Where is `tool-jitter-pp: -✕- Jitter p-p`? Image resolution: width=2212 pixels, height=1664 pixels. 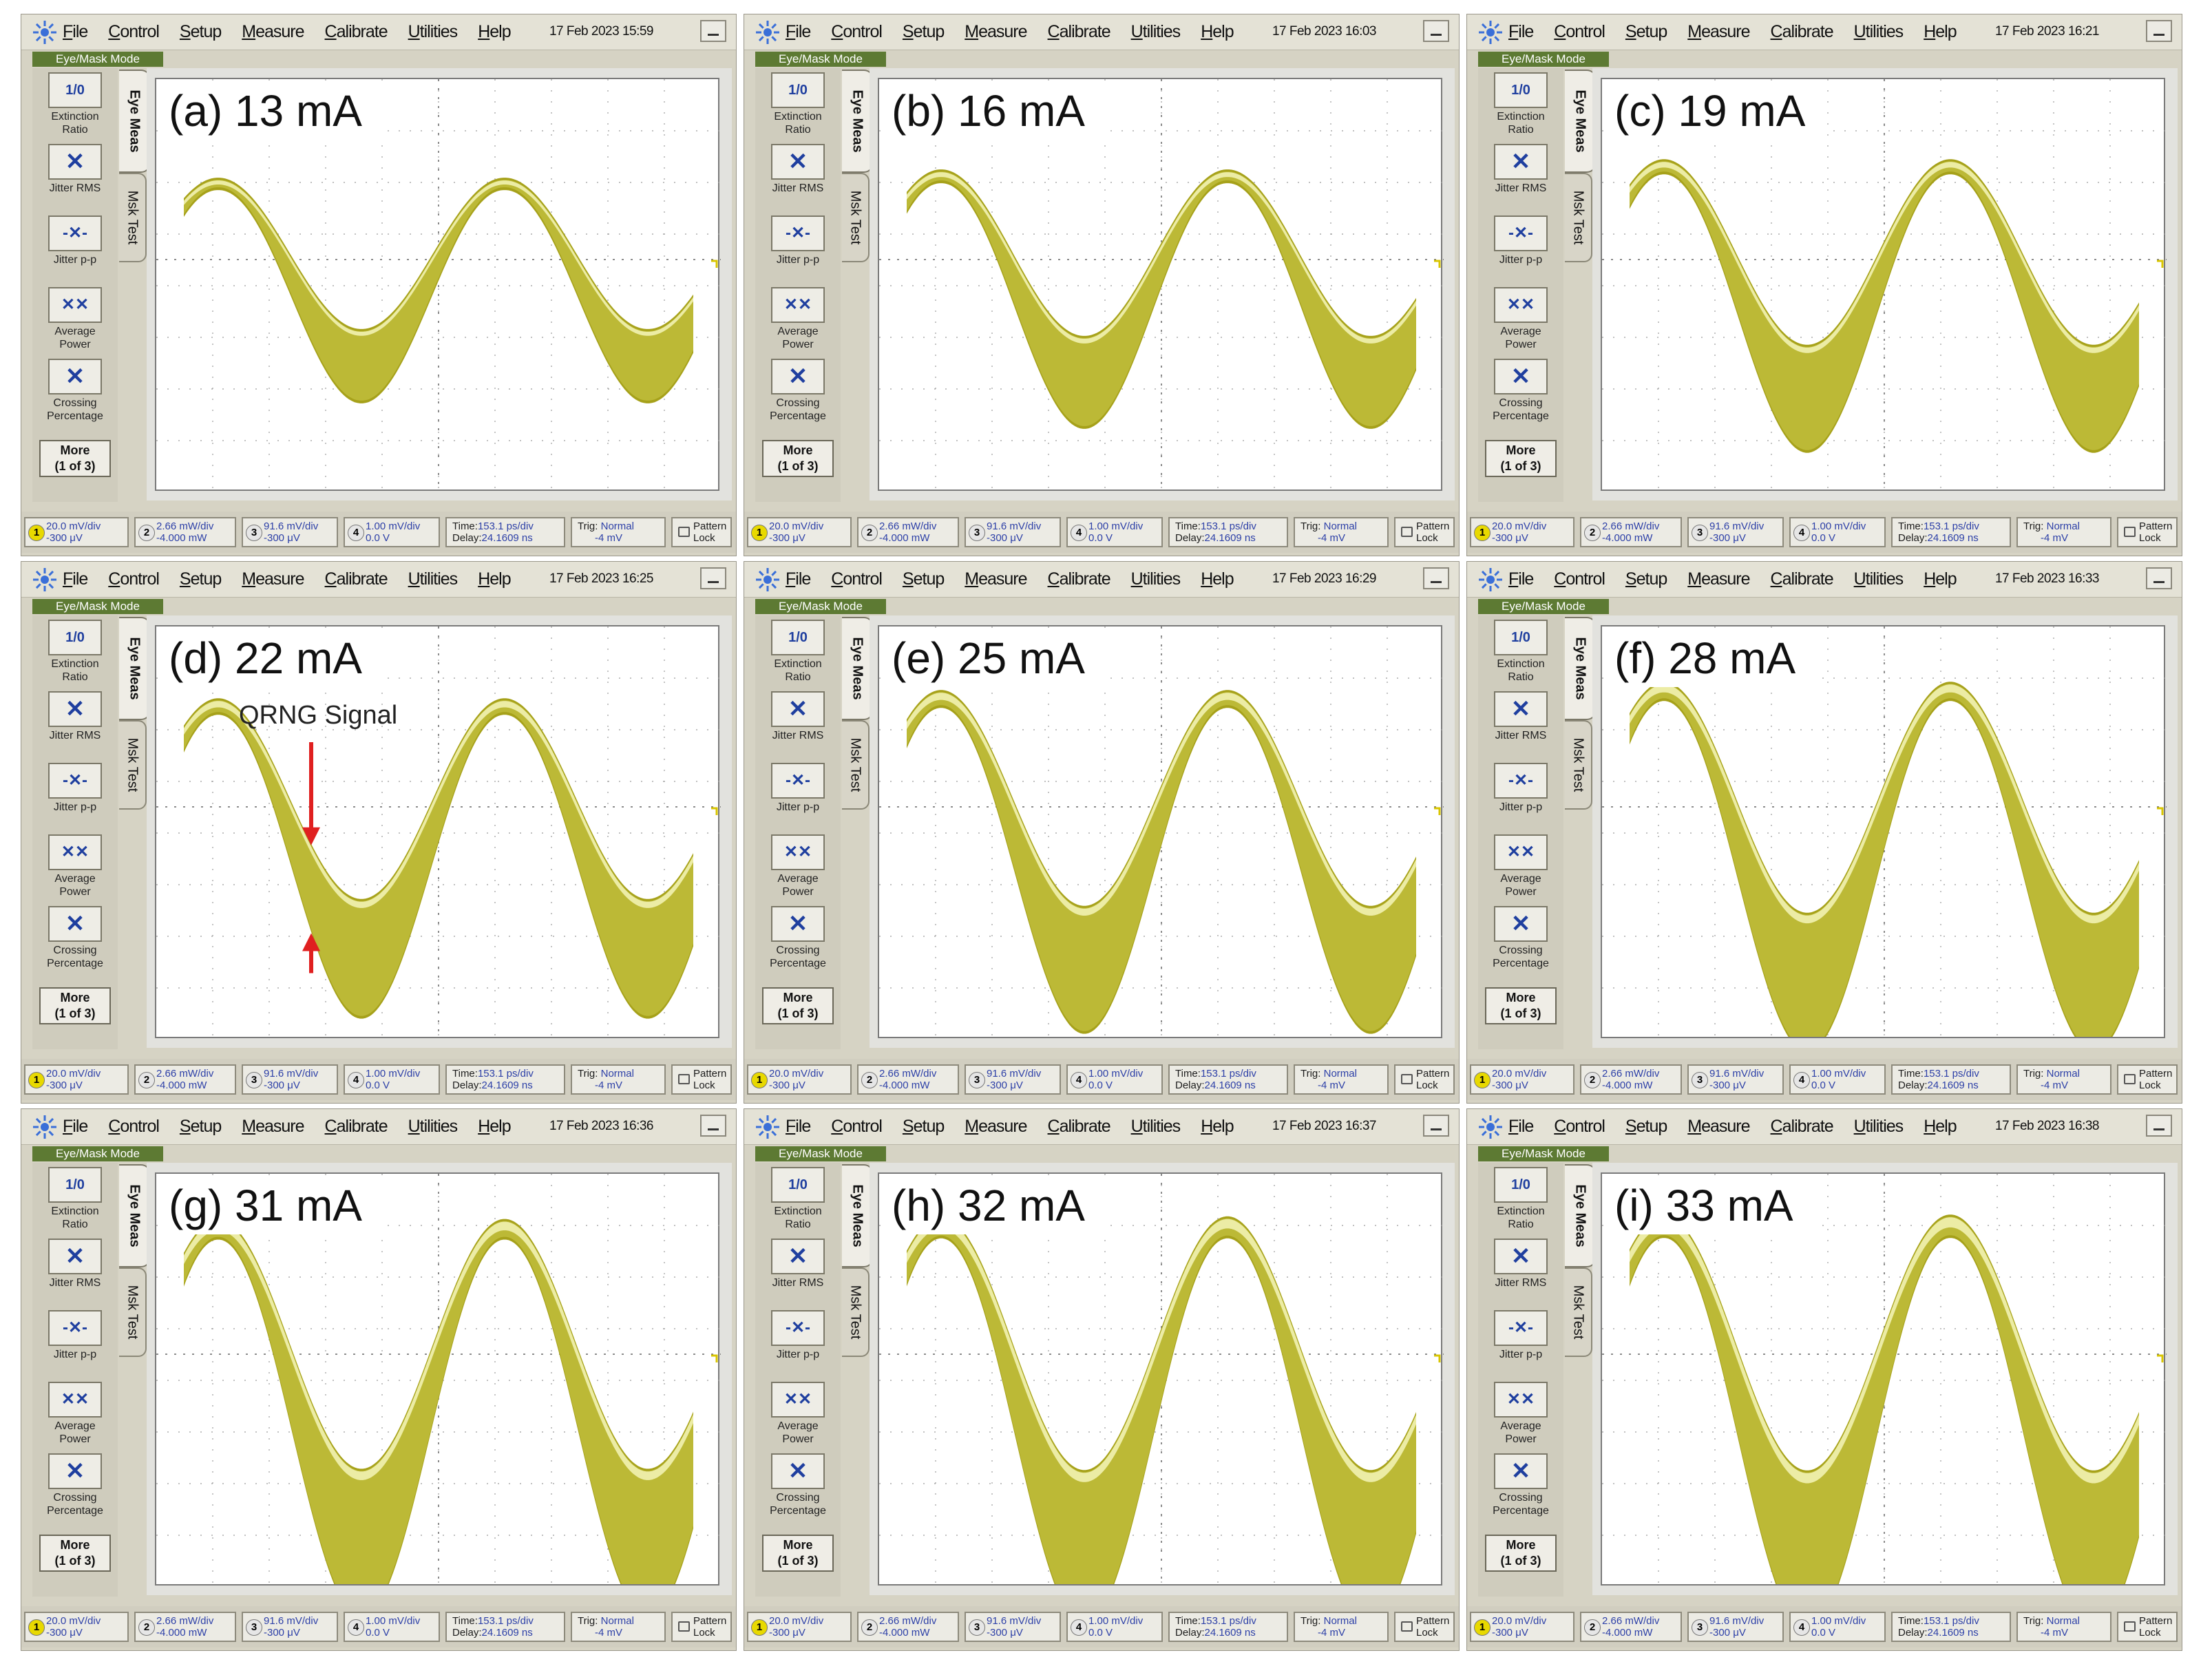 tool-jitter-pp: -✕- Jitter p-p is located at coordinates (1521, 1344).